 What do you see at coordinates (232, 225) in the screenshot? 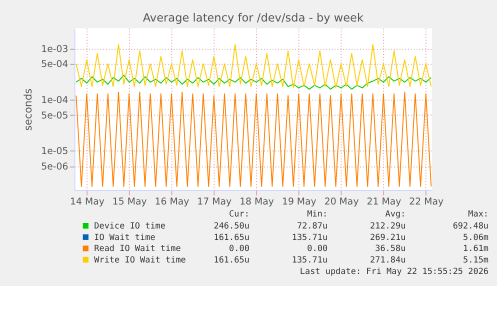
I see `text: 246.50u` at bounding box center [232, 225].